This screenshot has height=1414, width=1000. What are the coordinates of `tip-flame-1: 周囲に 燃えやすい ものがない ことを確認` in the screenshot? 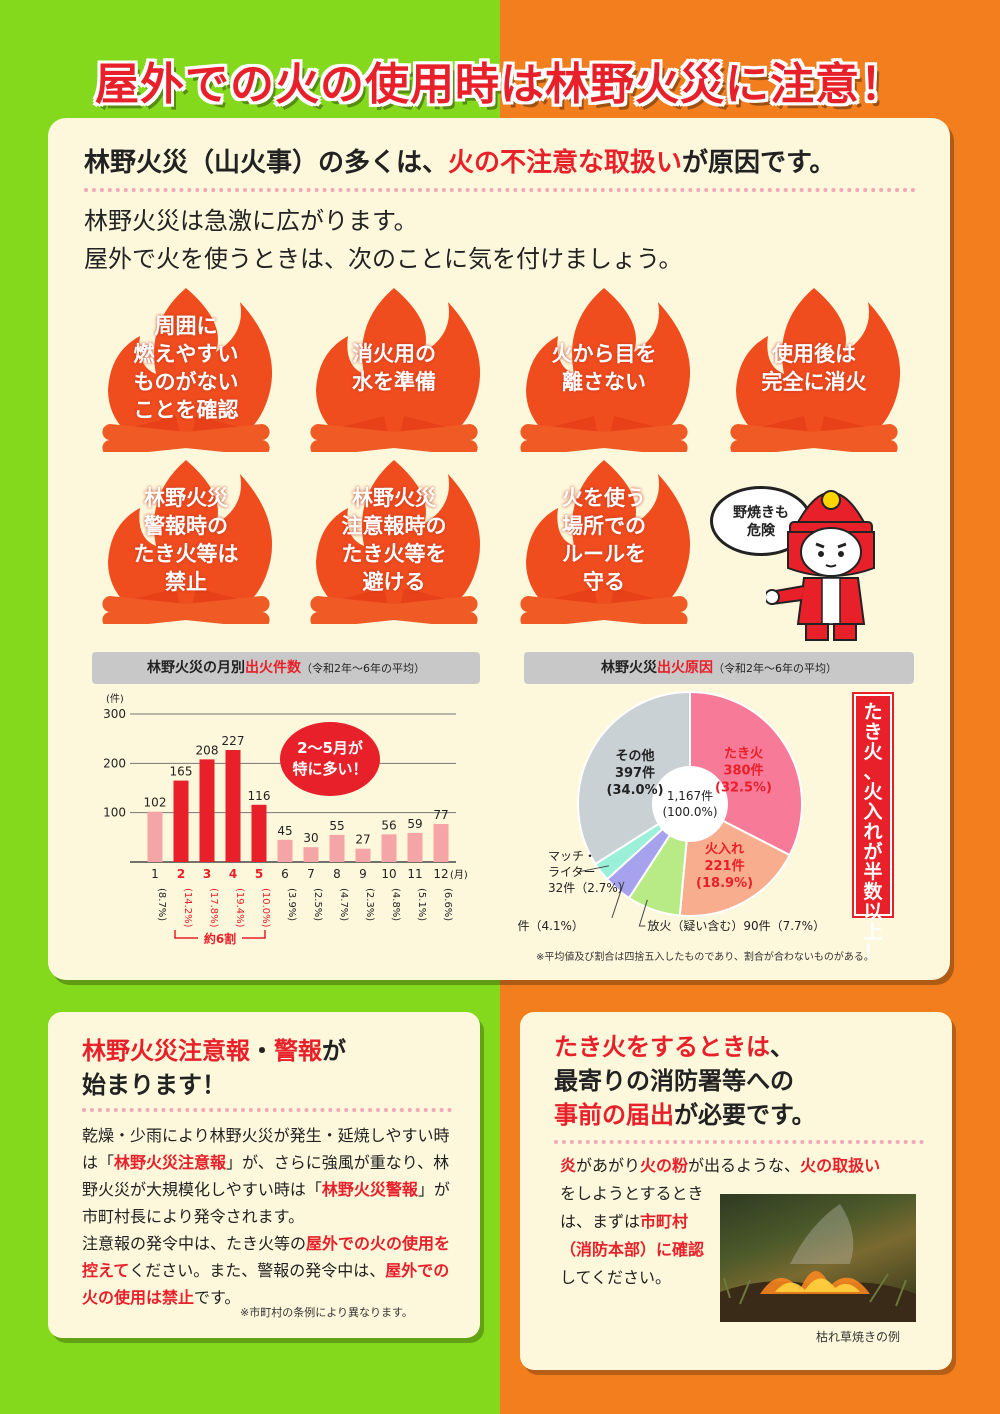 It's located at (186, 367).